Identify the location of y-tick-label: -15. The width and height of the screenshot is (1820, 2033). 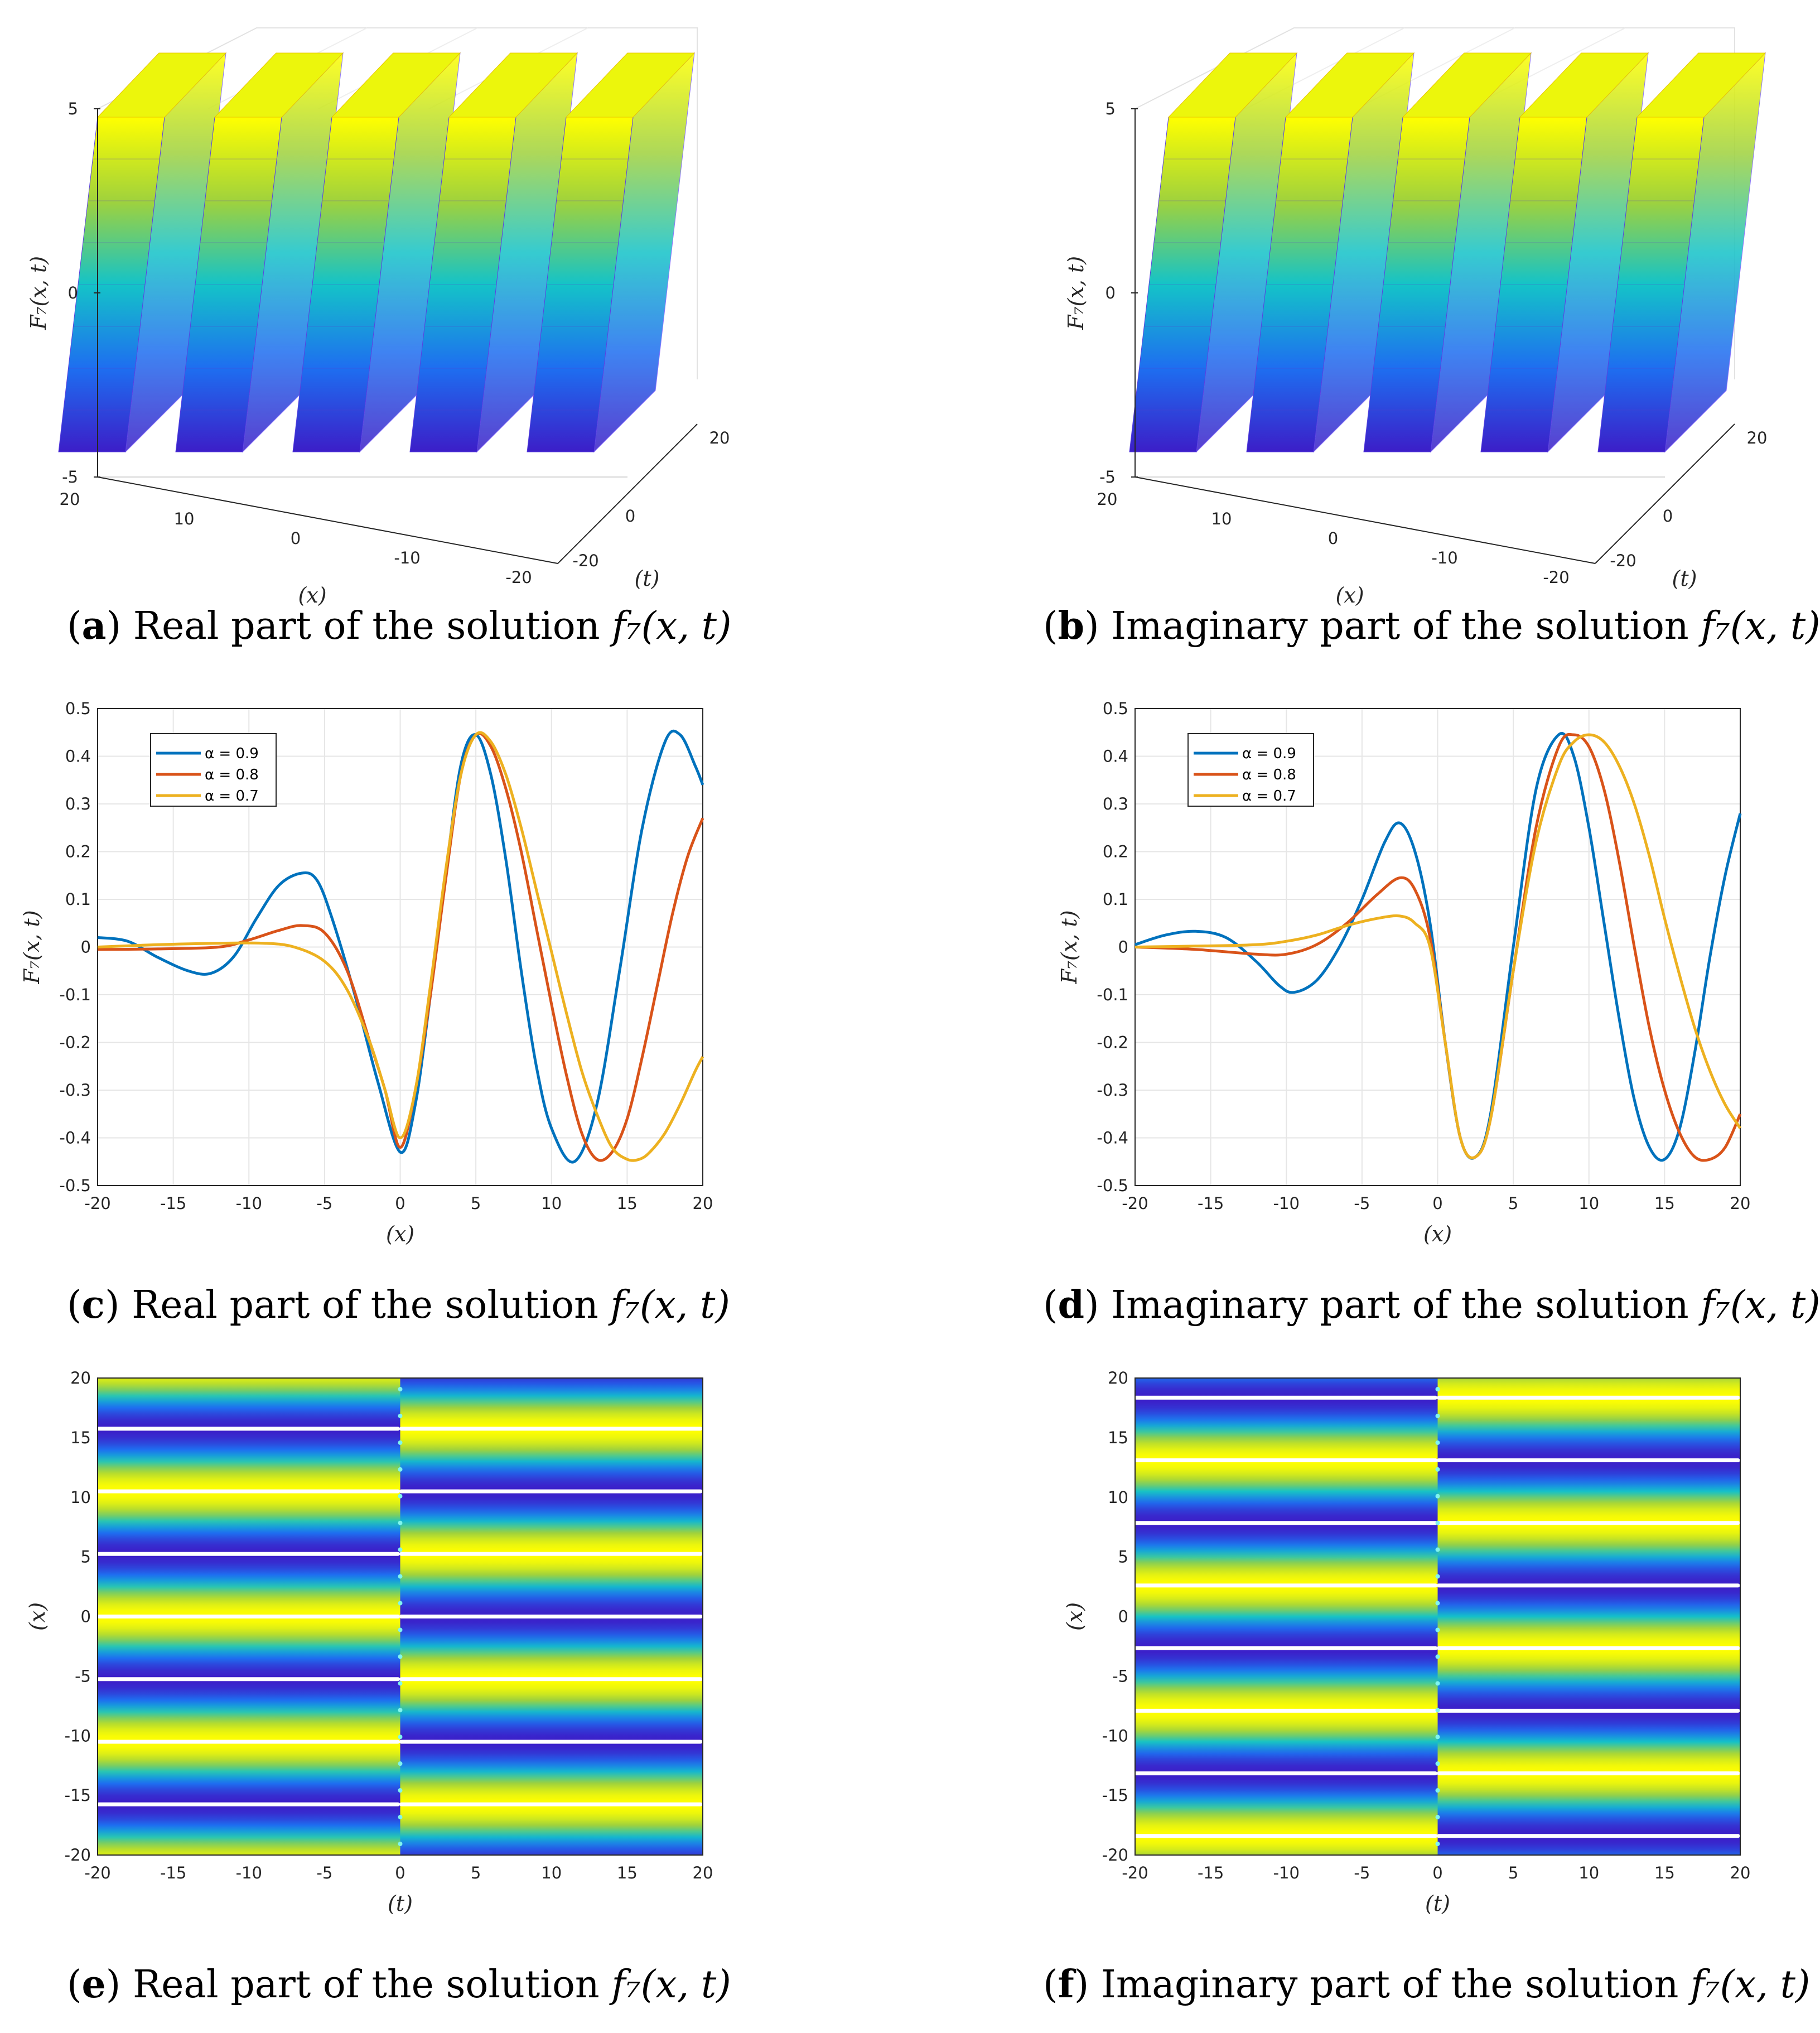
(1115, 1796).